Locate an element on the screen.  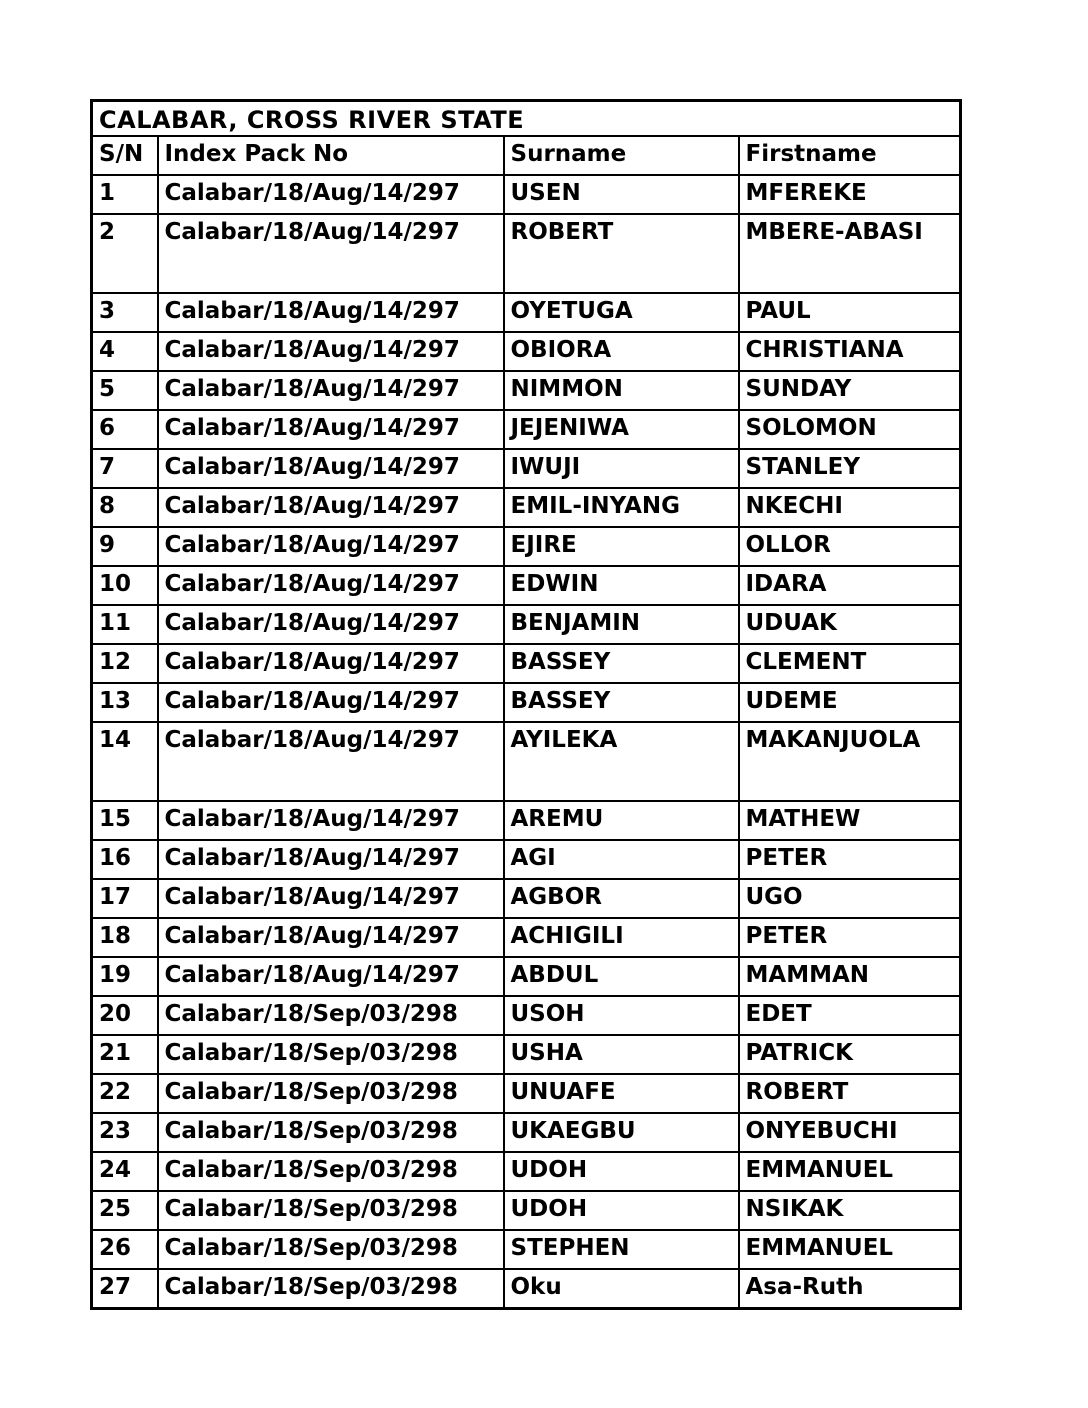
table-row: 13 Calabar/18/Aug/14/297 BASSEY UDEME is located at coordinates (526, 702).